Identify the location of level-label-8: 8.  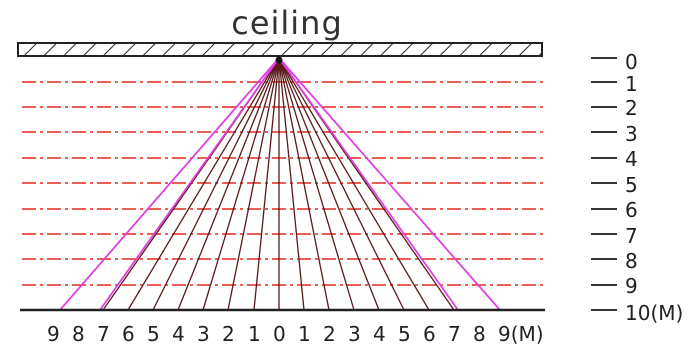
(631, 261).